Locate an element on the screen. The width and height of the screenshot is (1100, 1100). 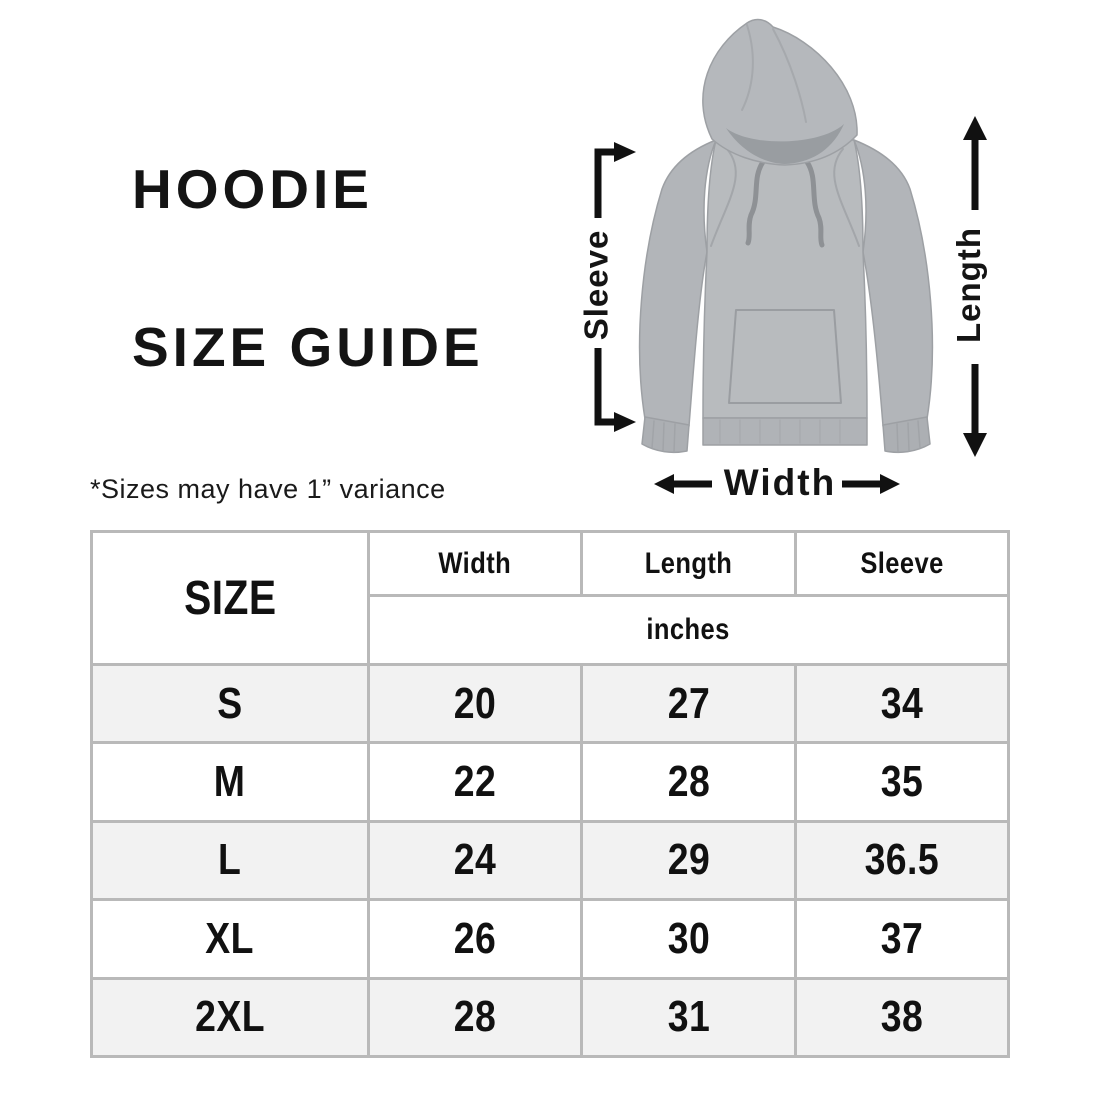
table-header-unit-text: inches is located at coordinates (688, 629).